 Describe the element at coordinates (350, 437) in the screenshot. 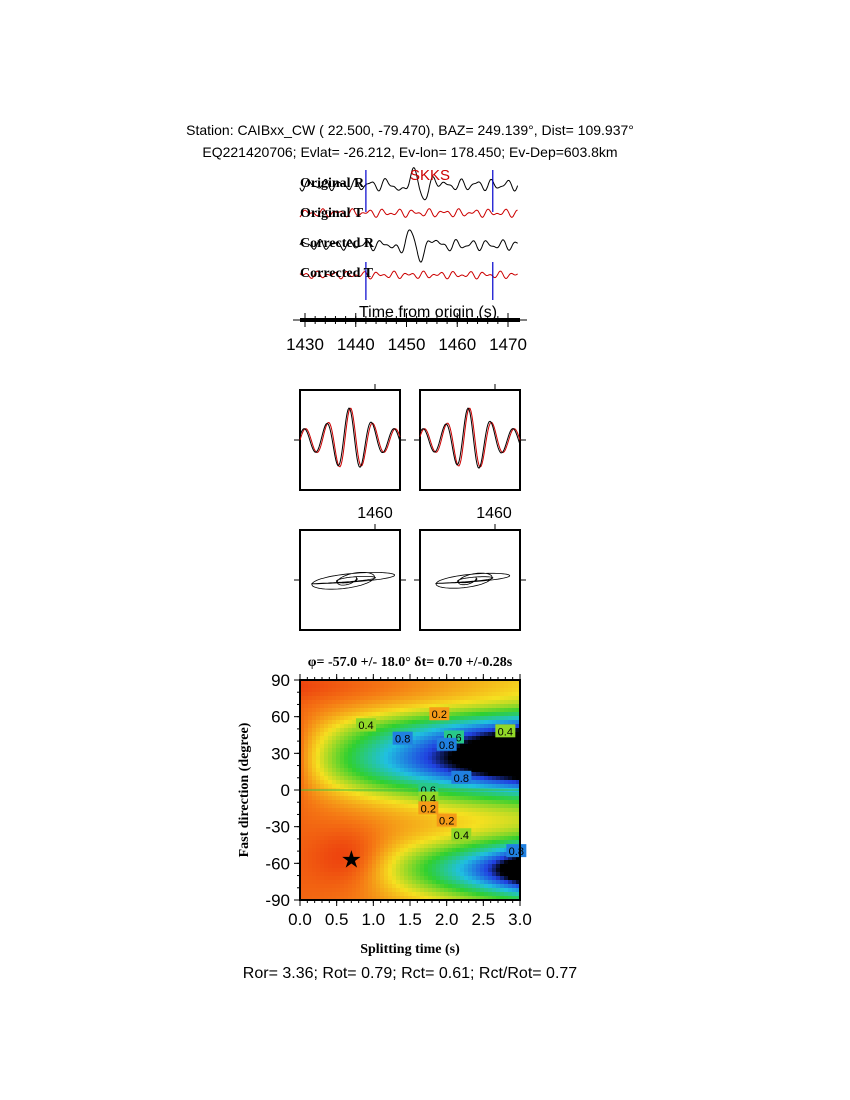

I see `waveform-trace` at that location.